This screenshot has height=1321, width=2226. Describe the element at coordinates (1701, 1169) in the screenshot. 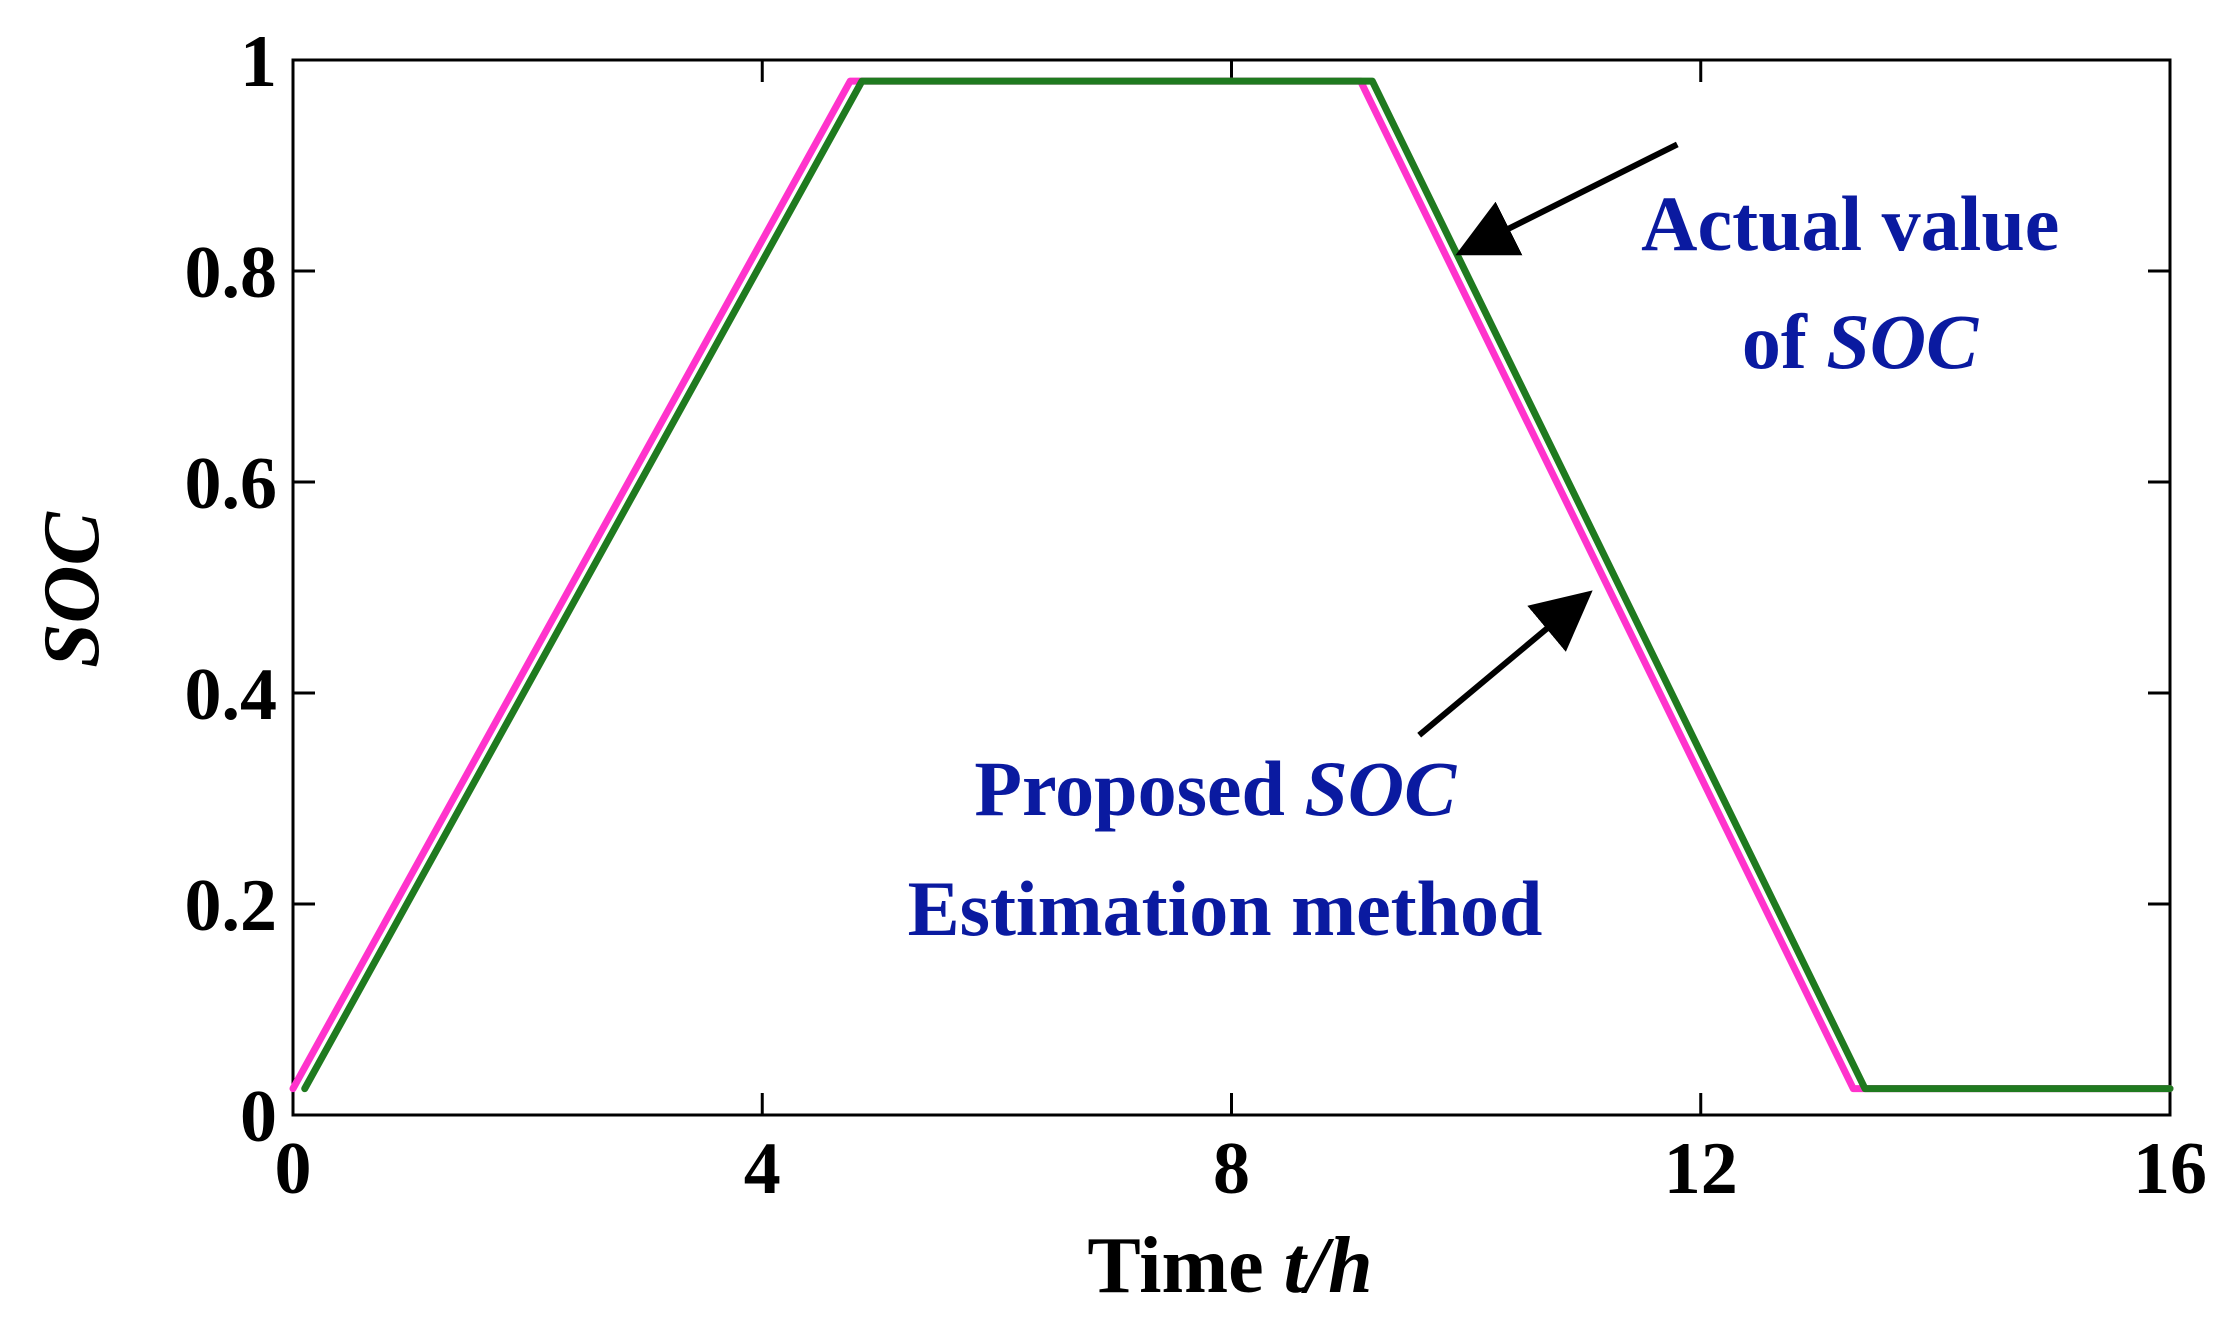

I see `x-tick-label-3: 12` at that location.